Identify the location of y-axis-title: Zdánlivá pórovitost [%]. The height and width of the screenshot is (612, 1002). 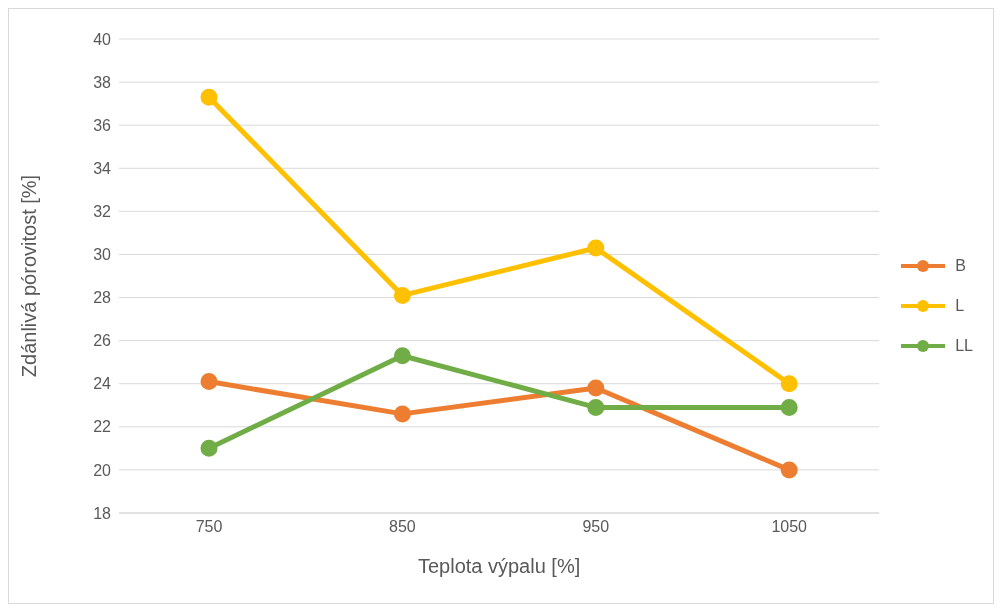
(29, 276).